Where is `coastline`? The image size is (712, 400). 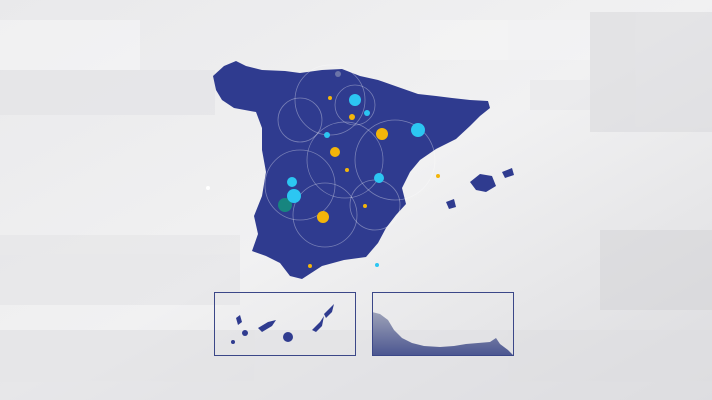
coastline is located at coordinates (443, 334).